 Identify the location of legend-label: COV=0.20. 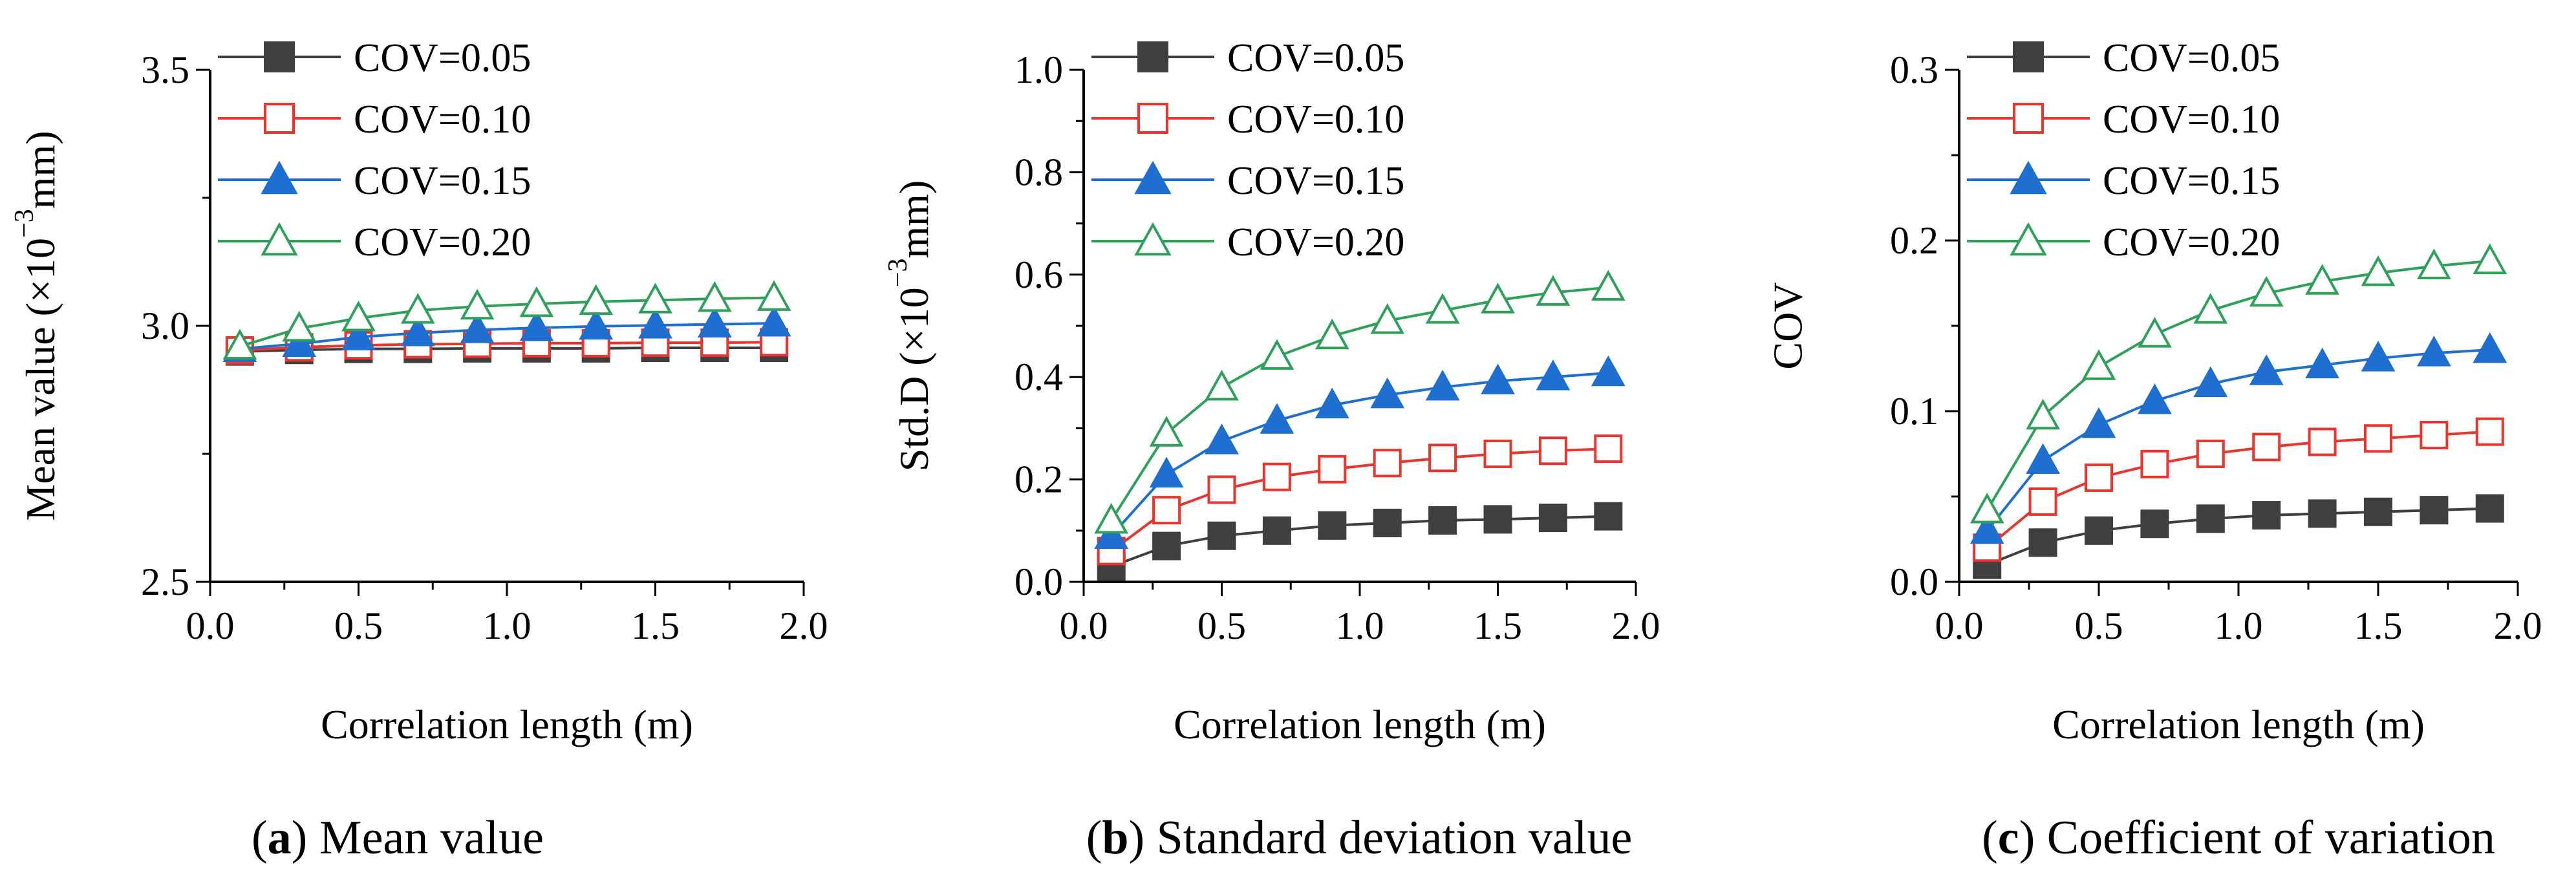
(1315, 242).